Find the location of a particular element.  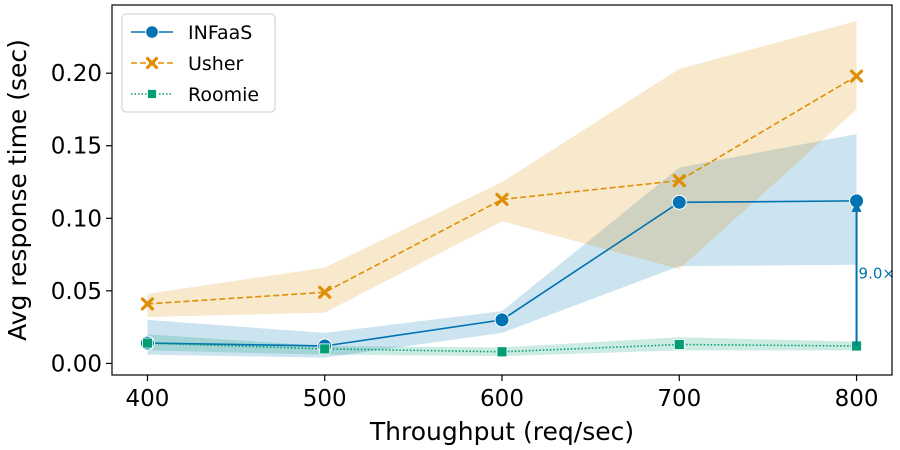

y-tick-label: 0.20 is located at coordinates (76, 74).